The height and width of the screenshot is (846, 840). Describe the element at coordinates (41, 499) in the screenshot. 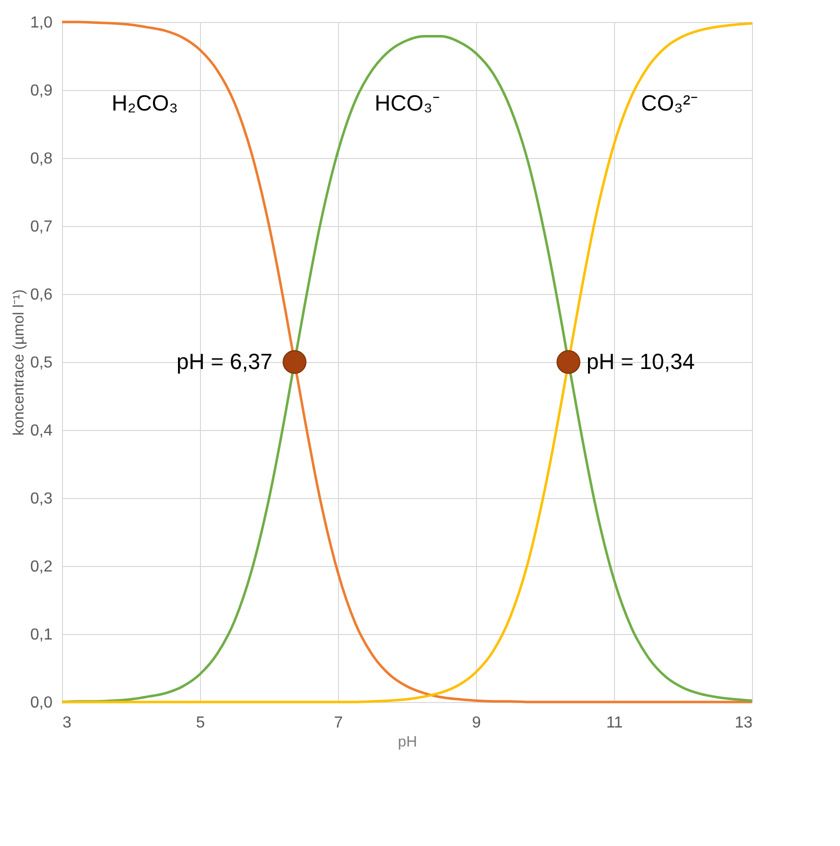

I see `y-tick-label: 0,3` at that location.